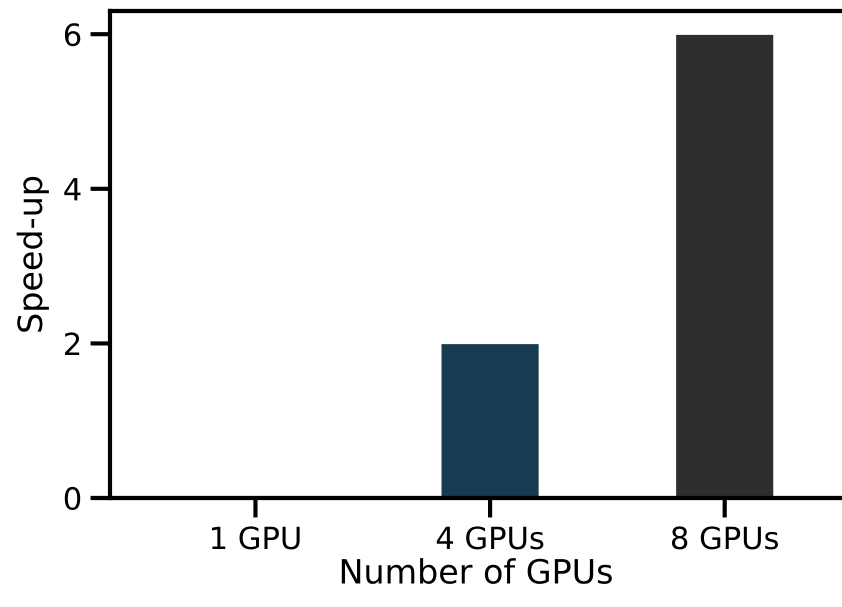 This screenshot has height=607, width=842. I want to click on x-tick-label: 4 GPUs, so click(490, 538).